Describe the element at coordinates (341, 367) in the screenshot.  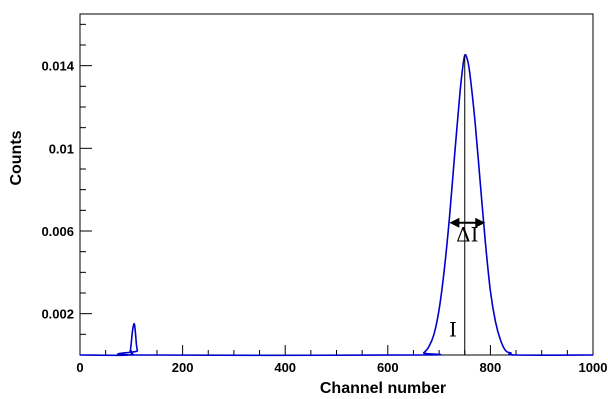
I see `x-tick-labels: 0 200 400 600 800 1000` at that location.